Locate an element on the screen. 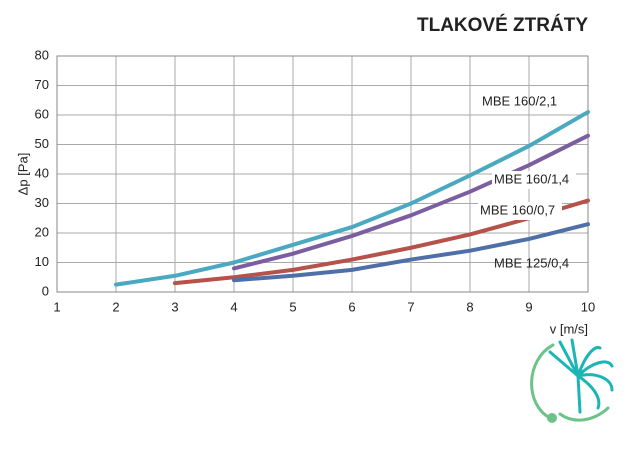 The image size is (639, 450). y-tick-label: 50 is located at coordinates (42, 143).